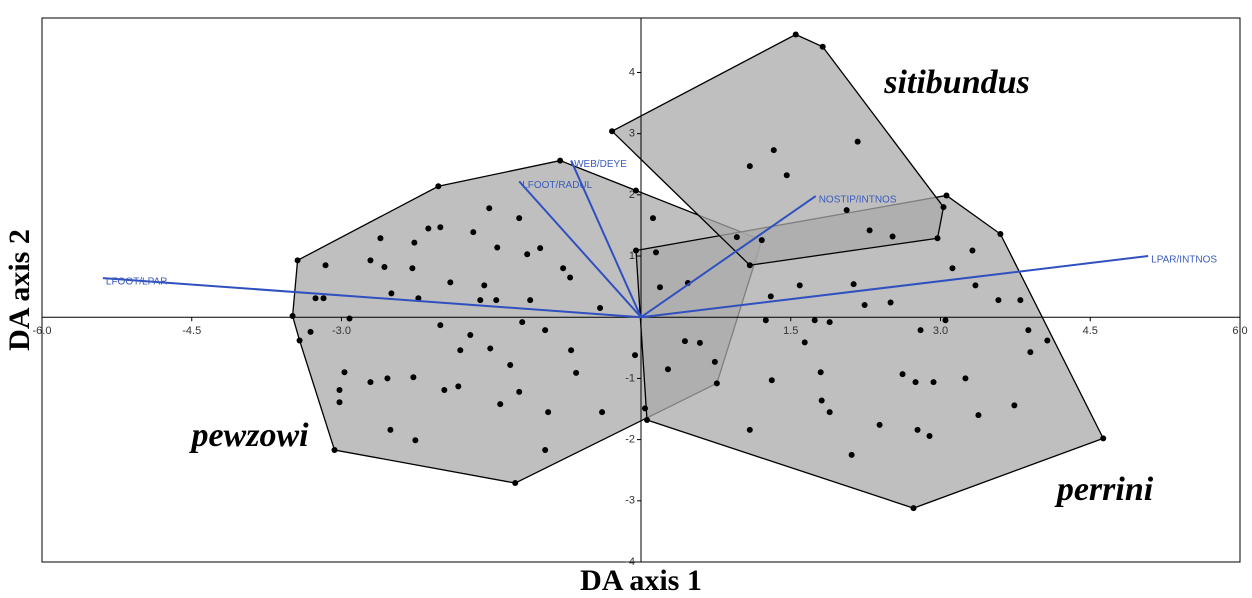 This screenshot has height=598, width=1252. Describe the element at coordinates (137, 282) in the screenshot. I see `vector-label: LFOOT/LPAR` at that location.